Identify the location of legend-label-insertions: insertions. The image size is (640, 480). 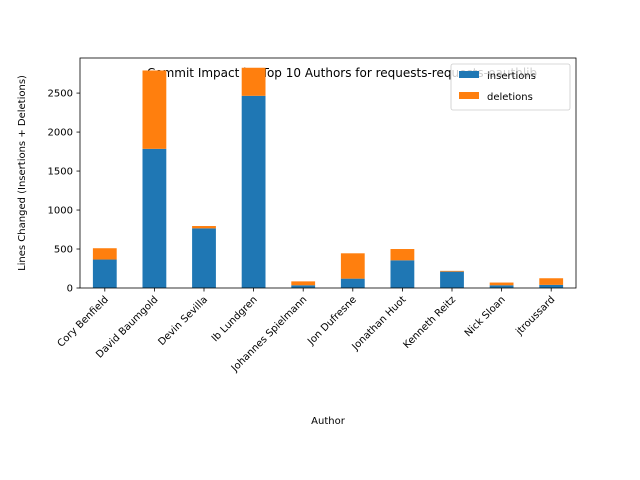
(511, 76).